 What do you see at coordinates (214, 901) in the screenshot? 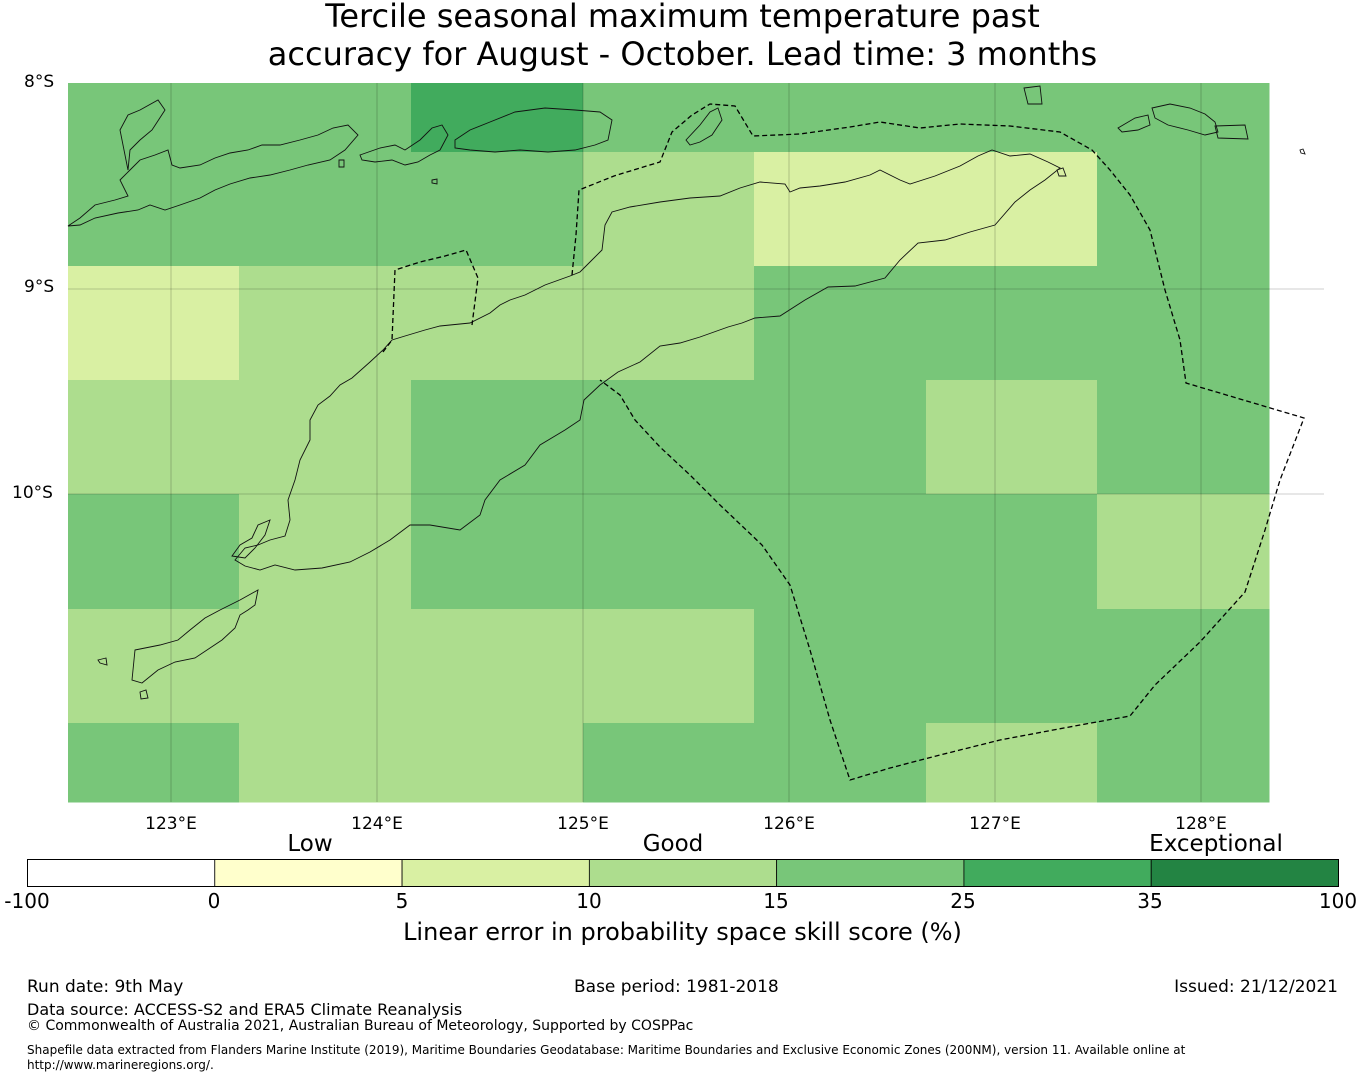
I see `colorbar-tick-0: 0` at bounding box center [214, 901].